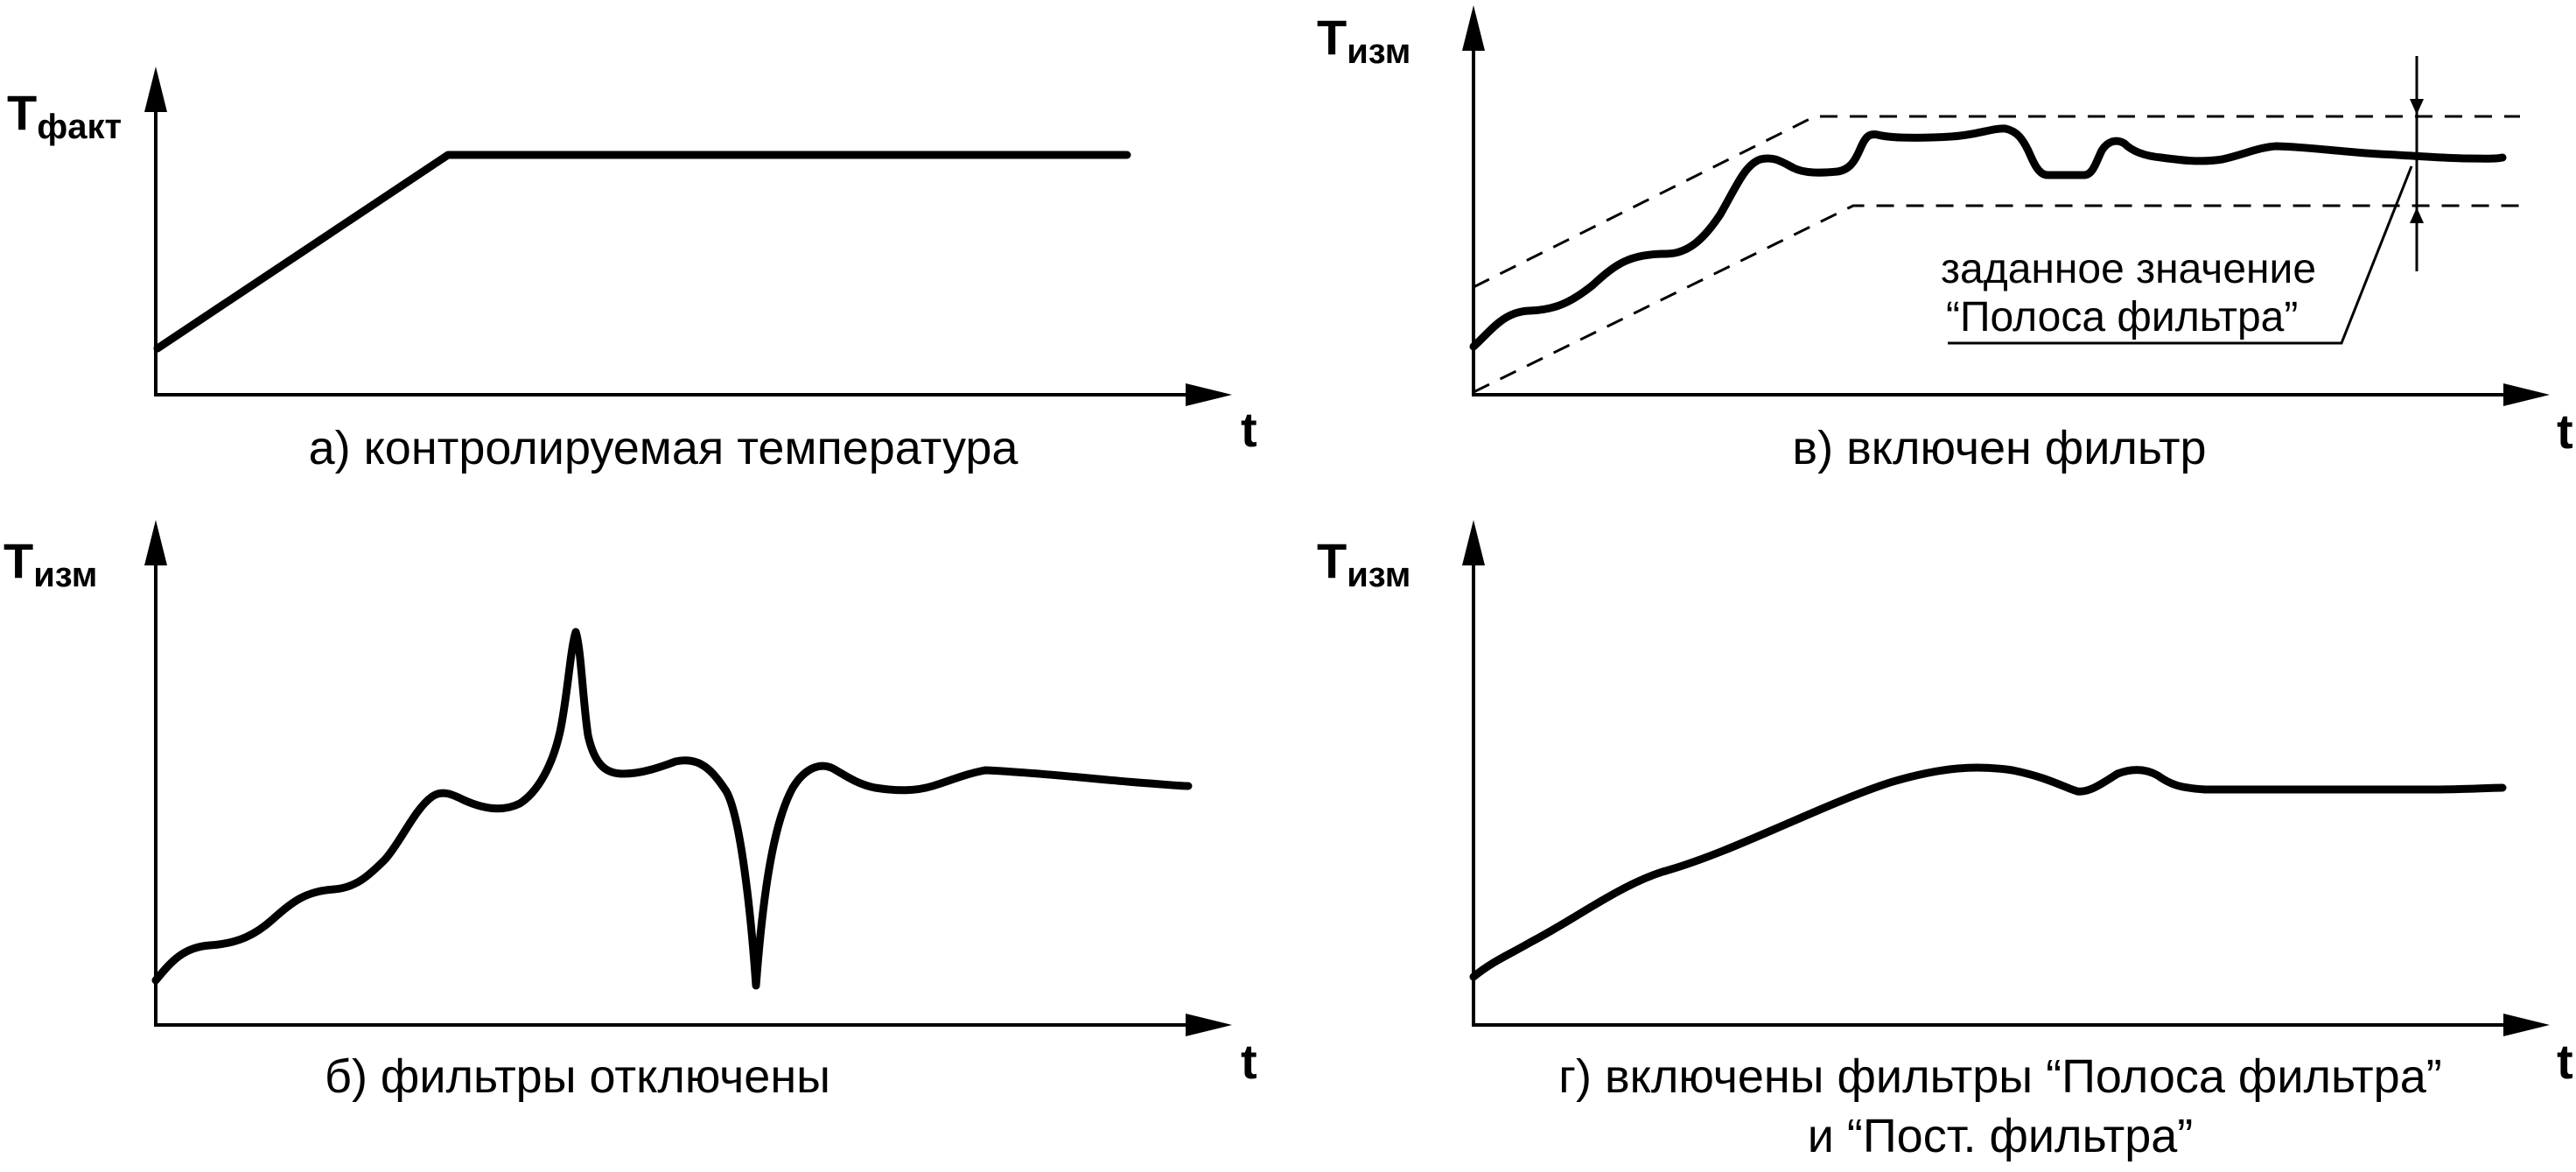 This screenshot has width=2576, height=1172. What do you see at coordinates (1209, 1025) in the screenshot?
I see `panel-b-x-arrow` at bounding box center [1209, 1025].